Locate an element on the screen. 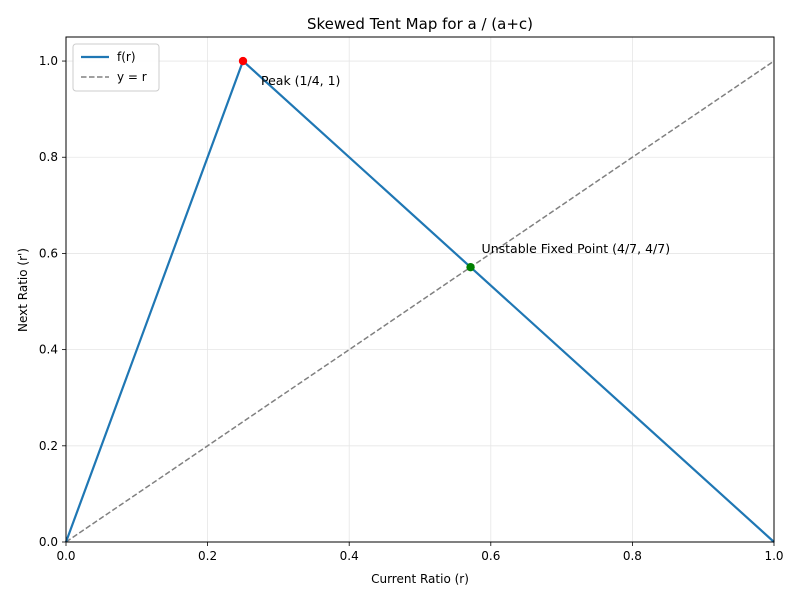  legend-label-0: f(r) is located at coordinates (126, 57).